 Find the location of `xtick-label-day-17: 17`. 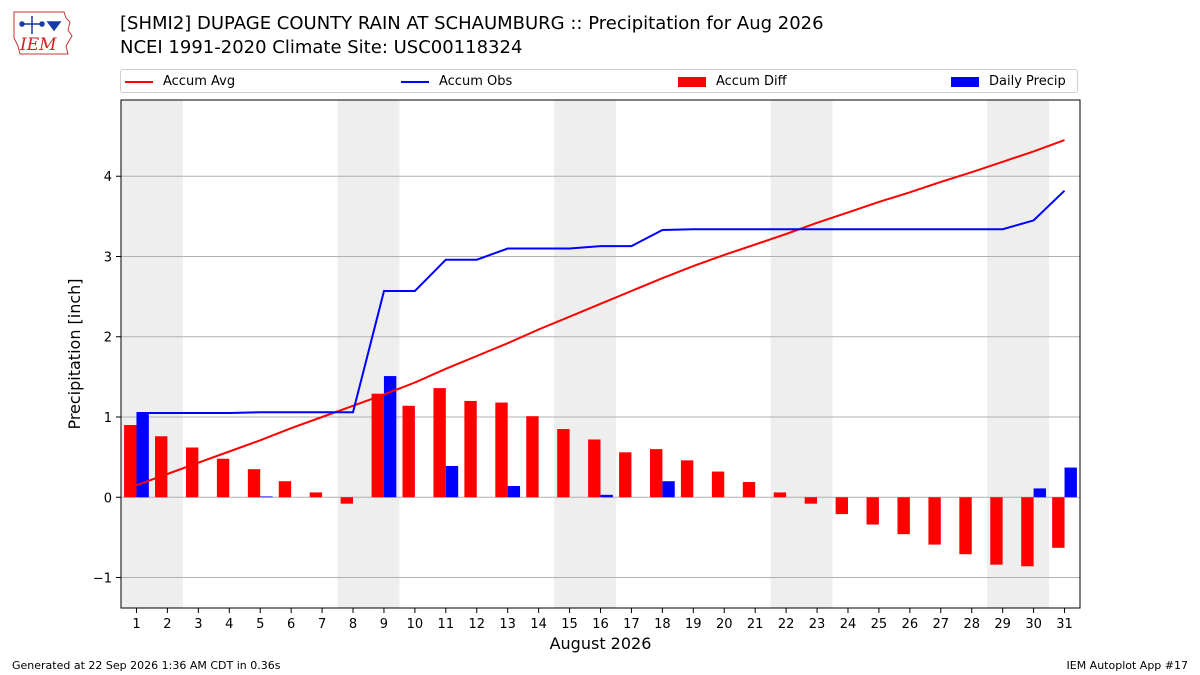

xtick-label-day-17: 17 is located at coordinates (631, 624).